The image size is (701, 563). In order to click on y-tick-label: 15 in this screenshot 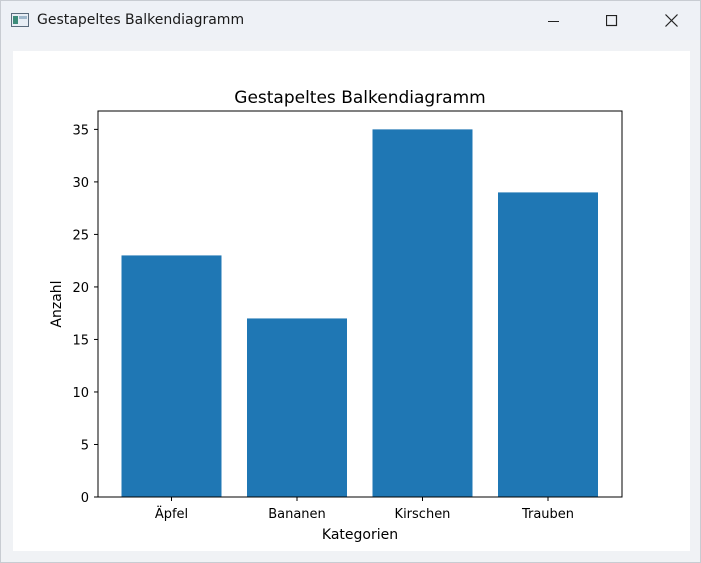, I will do `click(80, 340)`.